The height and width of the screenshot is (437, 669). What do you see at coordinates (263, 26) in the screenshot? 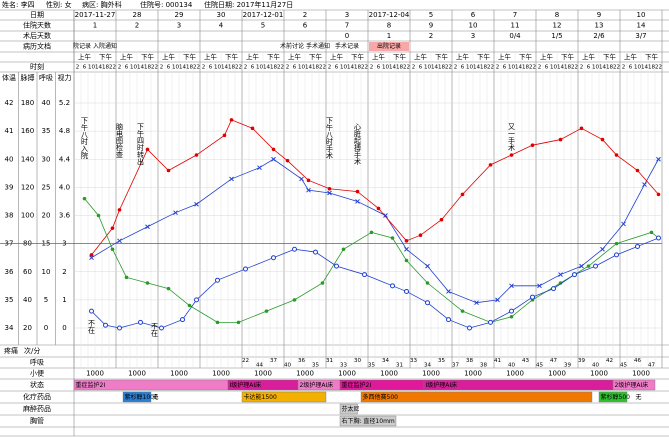
I see `hospital-day: 5` at bounding box center [263, 26].